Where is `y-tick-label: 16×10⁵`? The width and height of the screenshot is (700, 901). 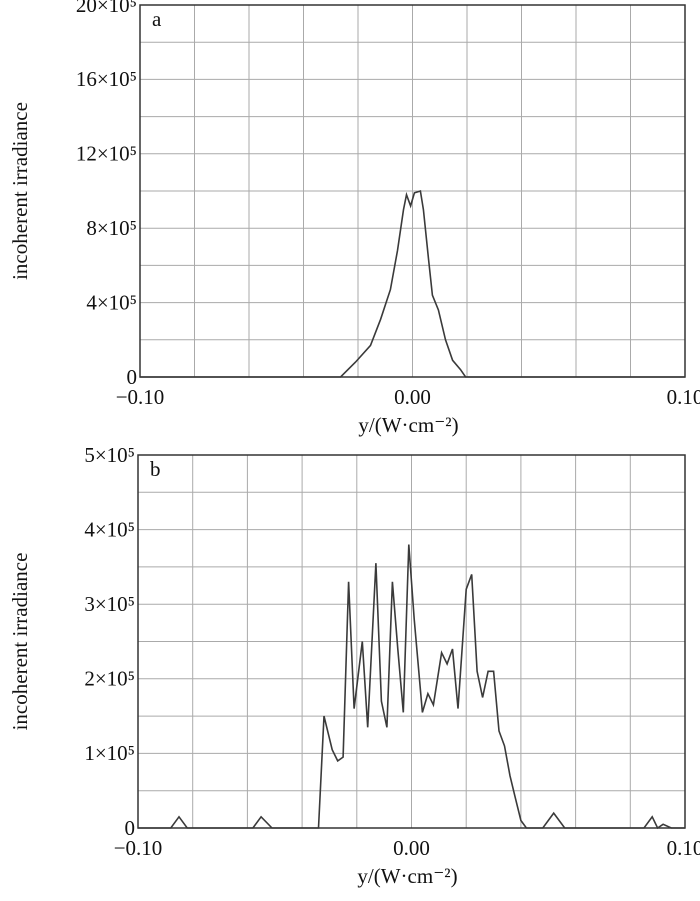 y-tick-label: 16×10⁵ is located at coordinates (106, 79).